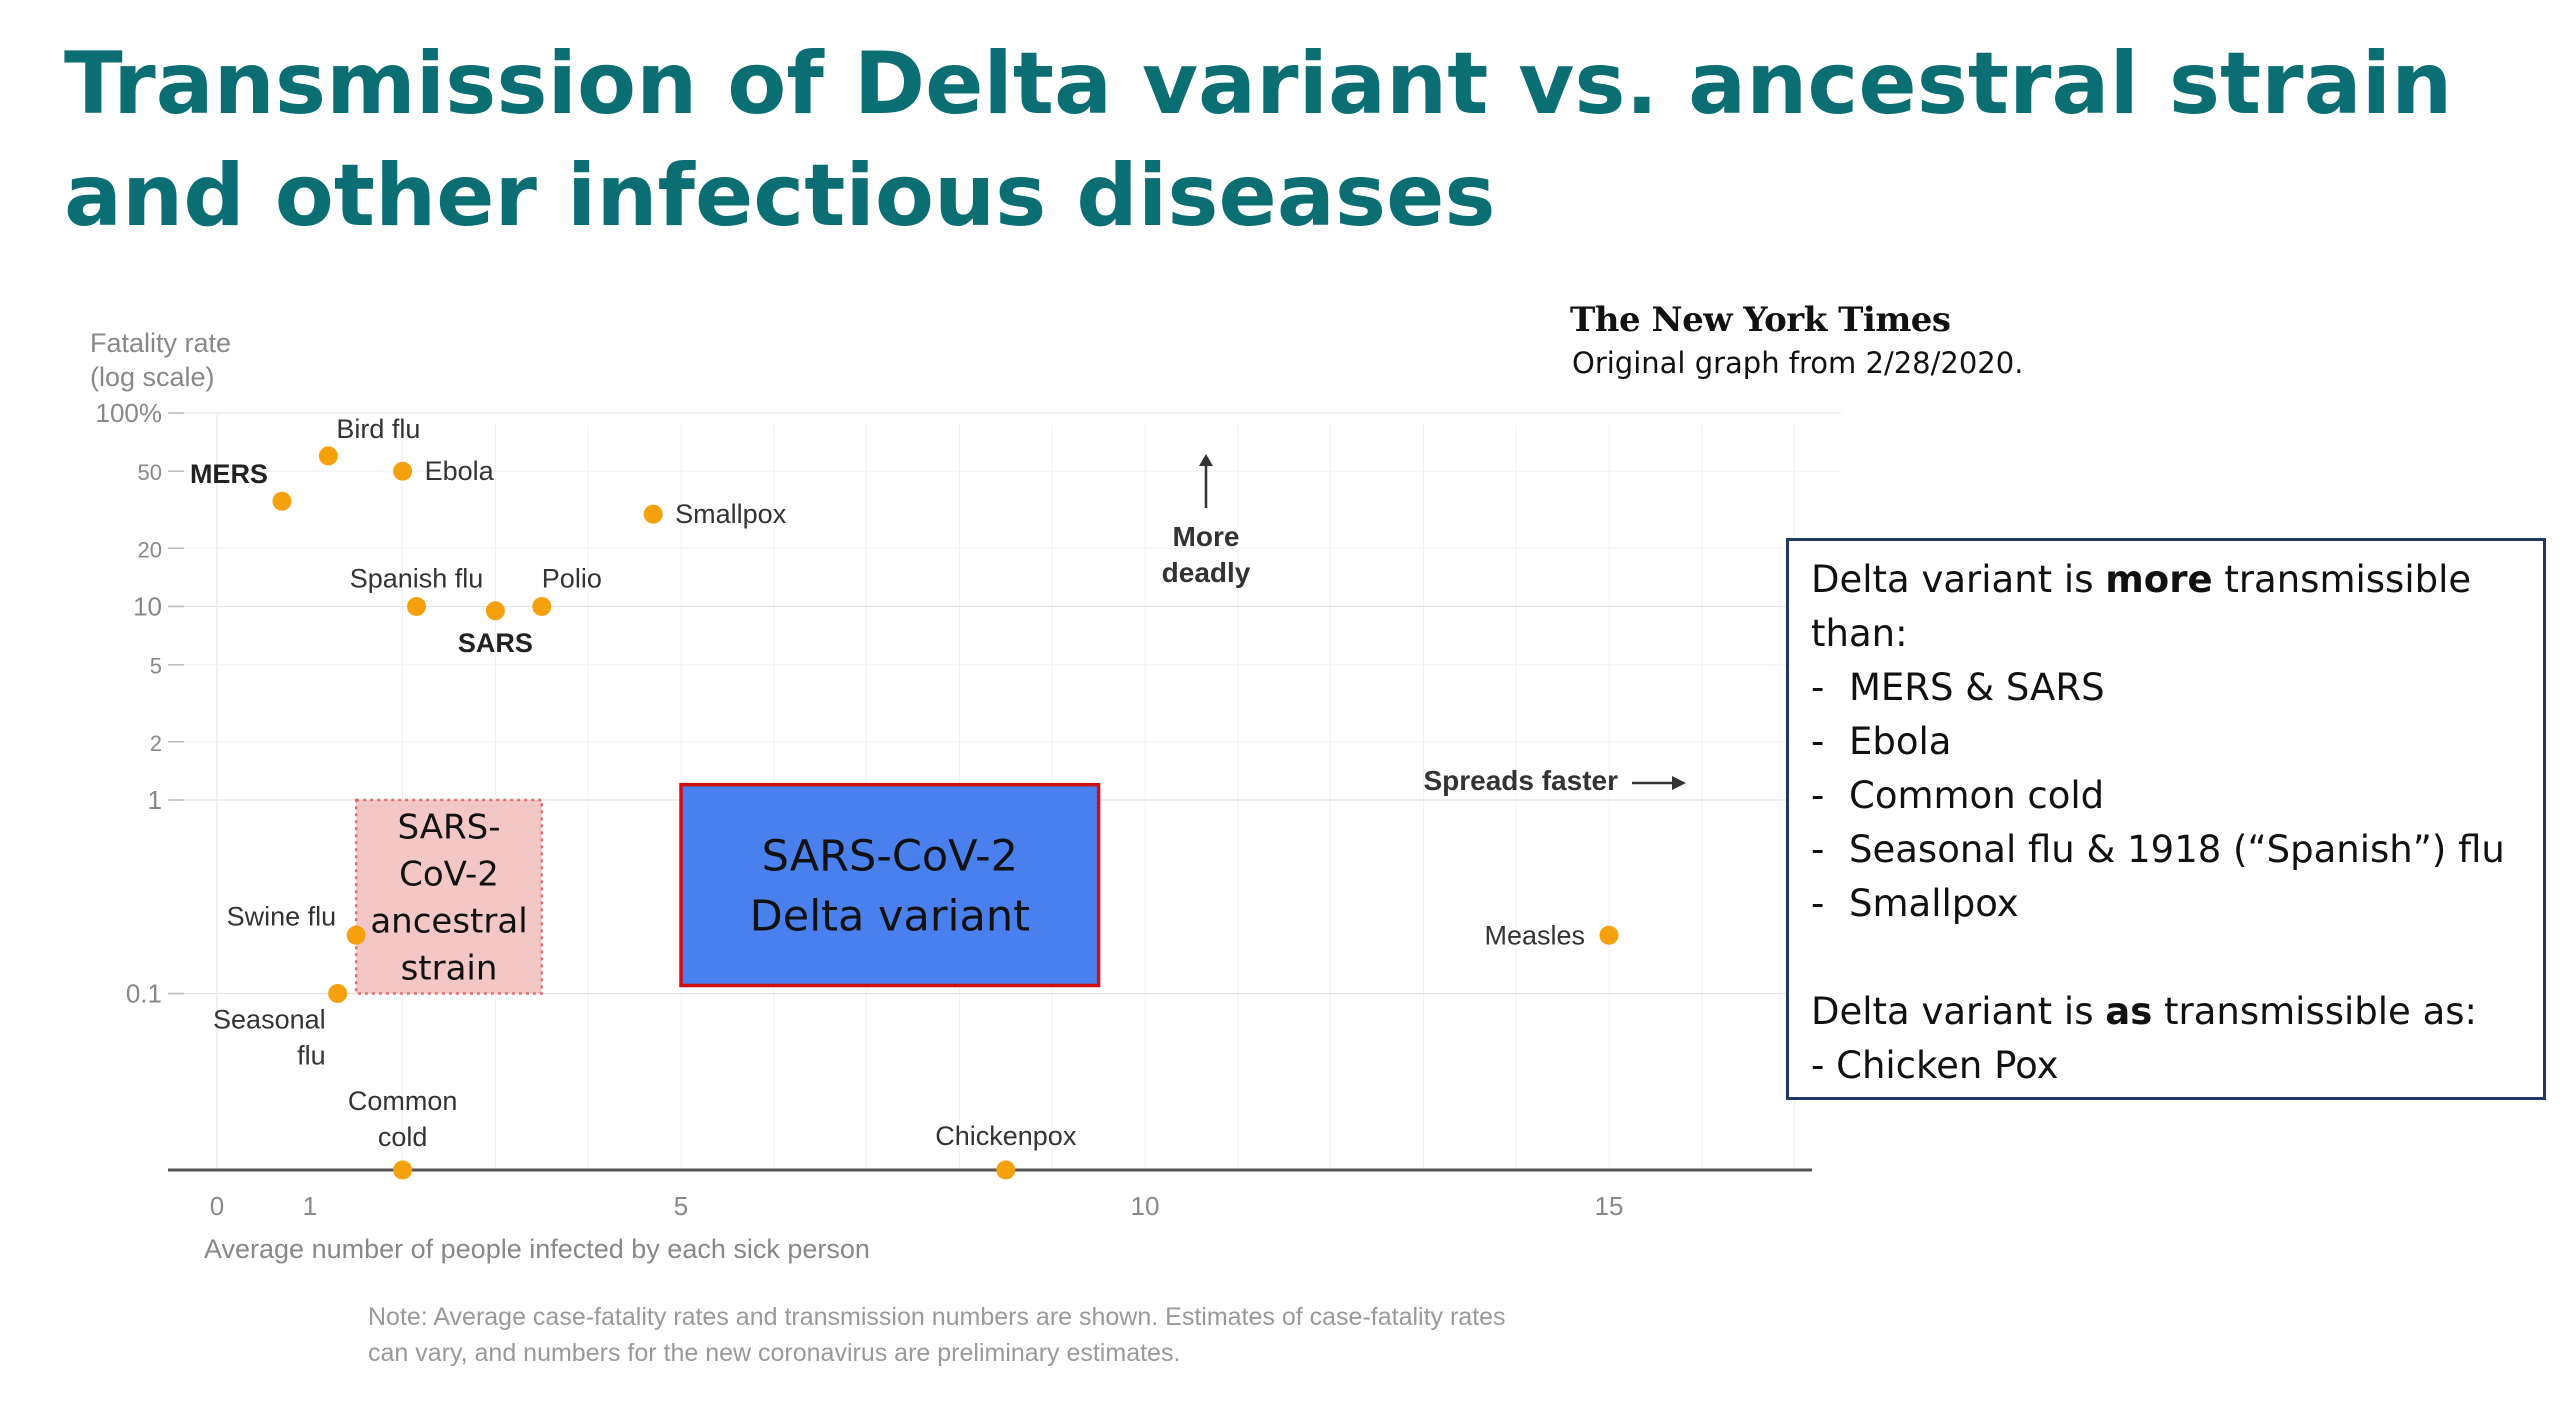 The width and height of the screenshot is (2560, 1424). Describe the element at coordinates (150, 472) in the screenshot. I see `y-tick-label: 50` at that location.